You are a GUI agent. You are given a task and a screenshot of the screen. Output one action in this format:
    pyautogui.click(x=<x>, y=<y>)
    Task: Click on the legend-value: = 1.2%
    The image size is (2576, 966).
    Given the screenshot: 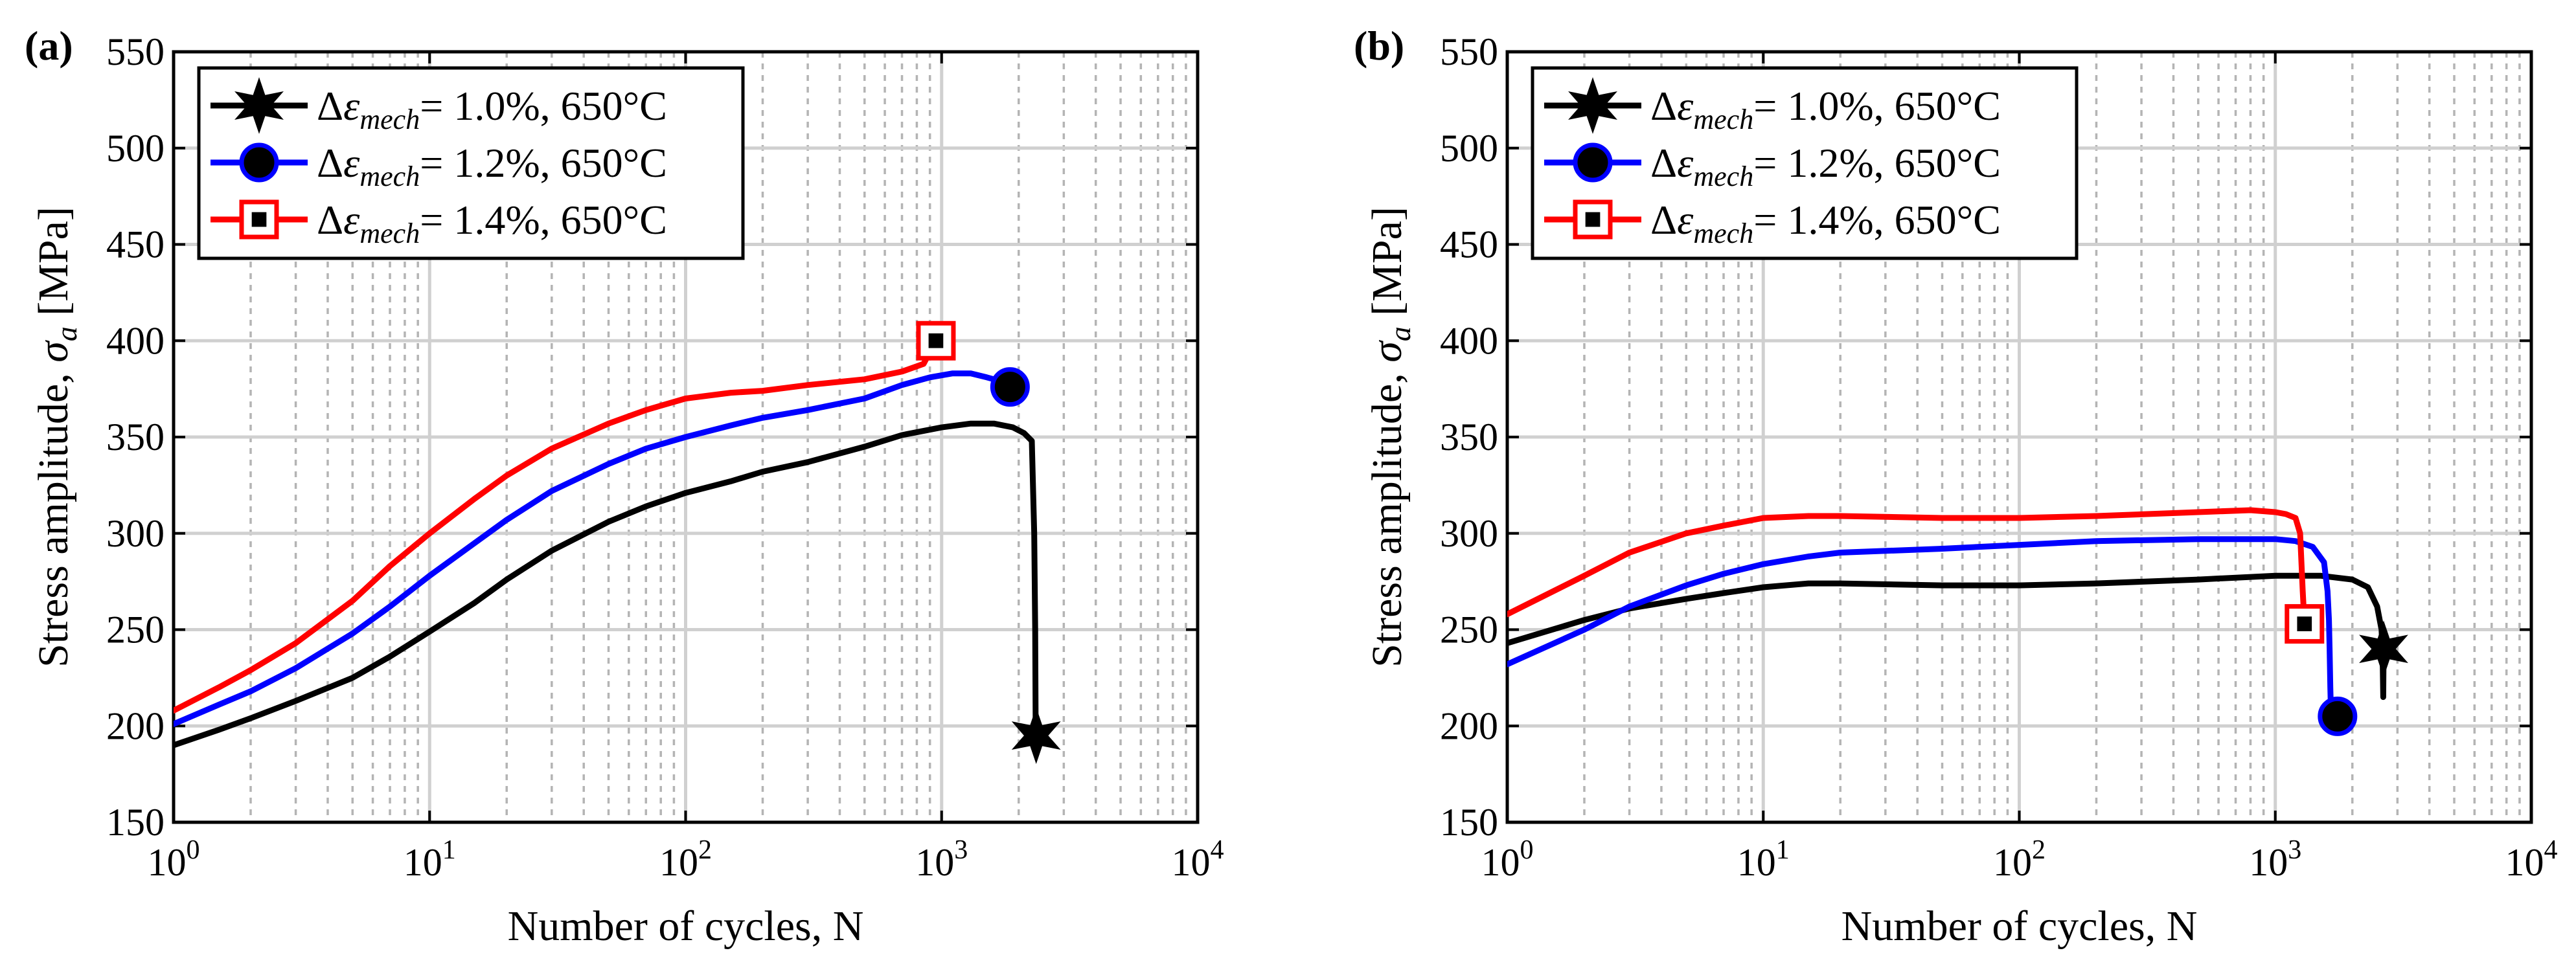 What is the action you would take?
    pyautogui.click(x=1813, y=163)
    